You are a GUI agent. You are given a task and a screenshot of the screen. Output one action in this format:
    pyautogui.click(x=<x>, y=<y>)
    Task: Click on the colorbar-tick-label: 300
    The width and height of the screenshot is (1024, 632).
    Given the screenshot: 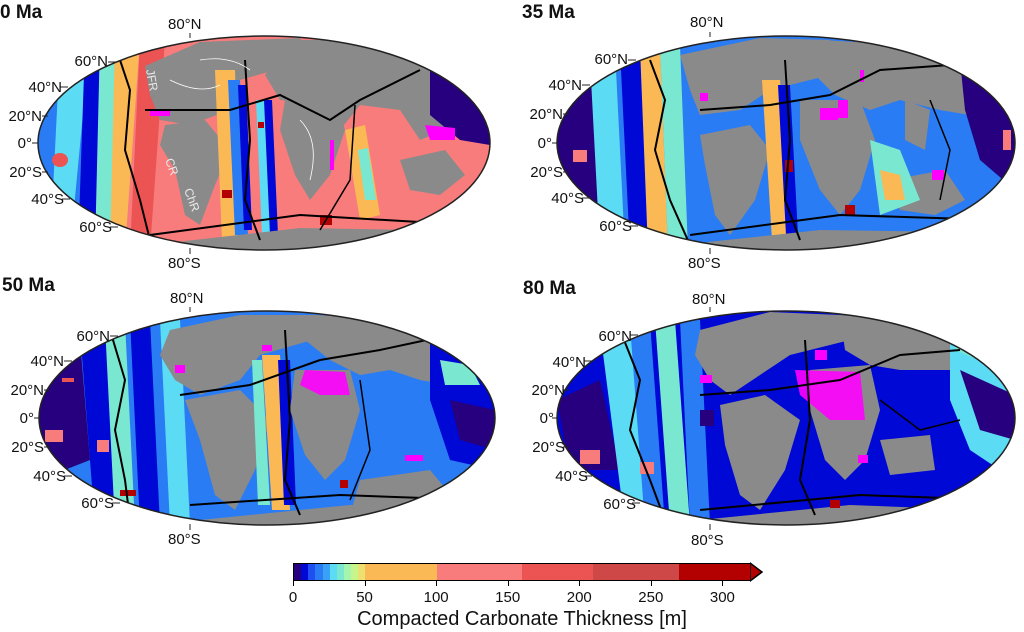 What is the action you would take?
    pyautogui.click(x=722, y=597)
    